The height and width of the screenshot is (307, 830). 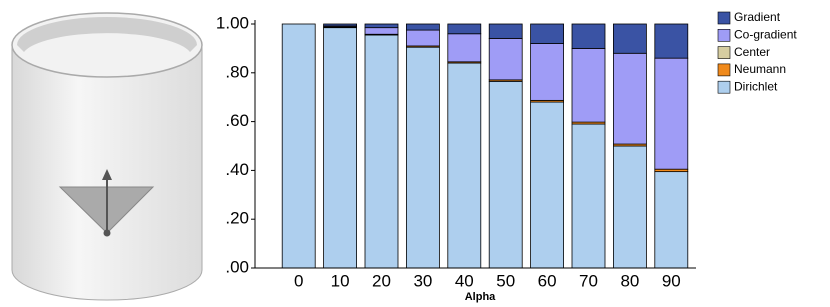 I want to click on x-tick-label: 60, so click(x=547, y=280).